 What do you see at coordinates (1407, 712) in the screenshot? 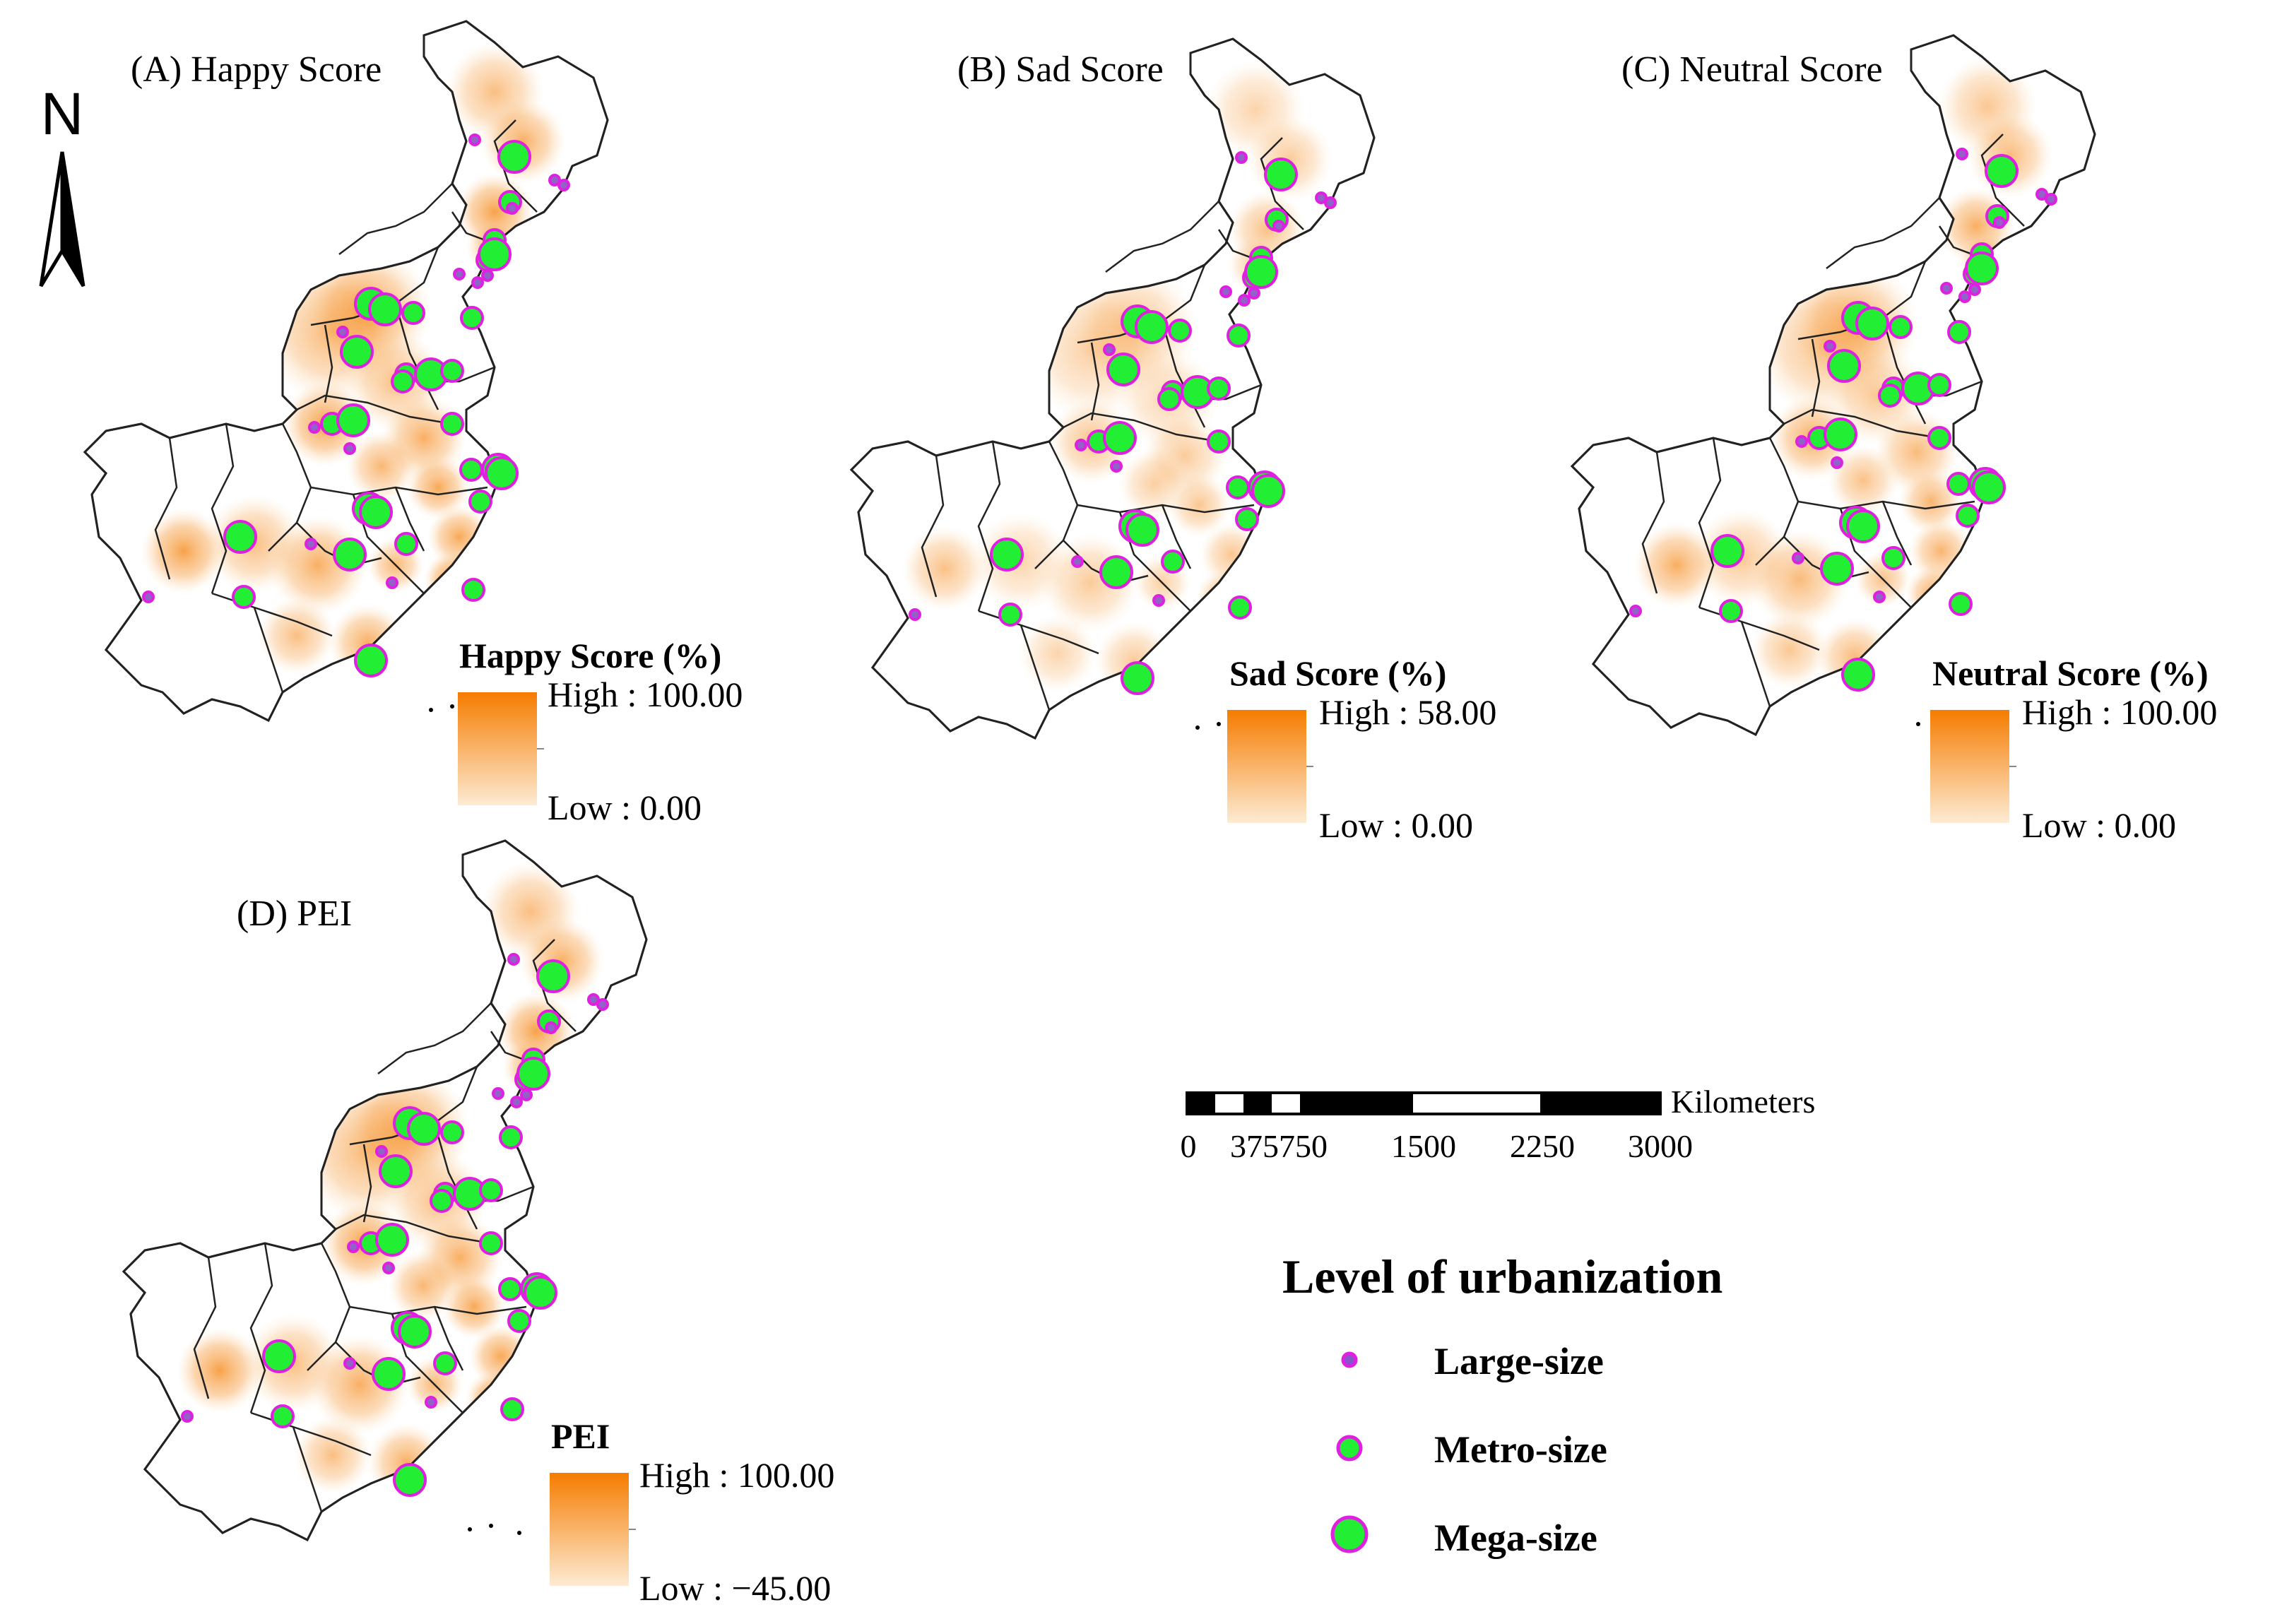
I see `legend-high-sad: High : 58.00` at bounding box center [1407, 712].